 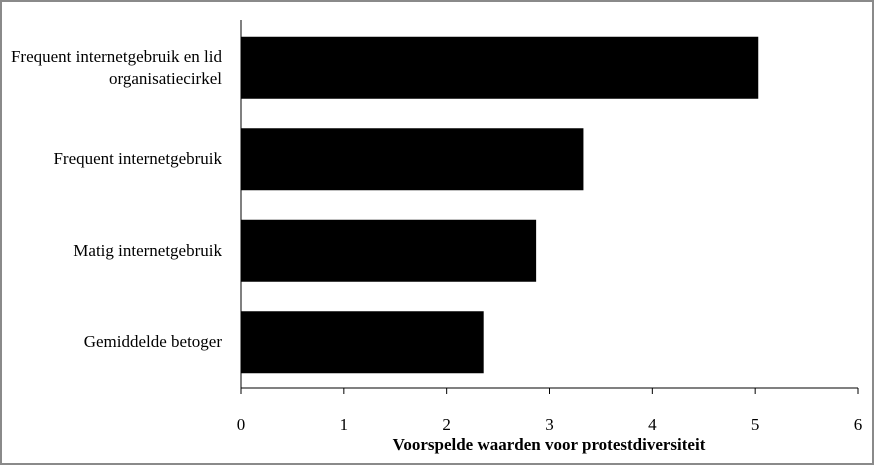 What do you see at coordinates (549, 424) in the screenshot?
I see `x-tick-label: 3` at bounding box center [549, 424].